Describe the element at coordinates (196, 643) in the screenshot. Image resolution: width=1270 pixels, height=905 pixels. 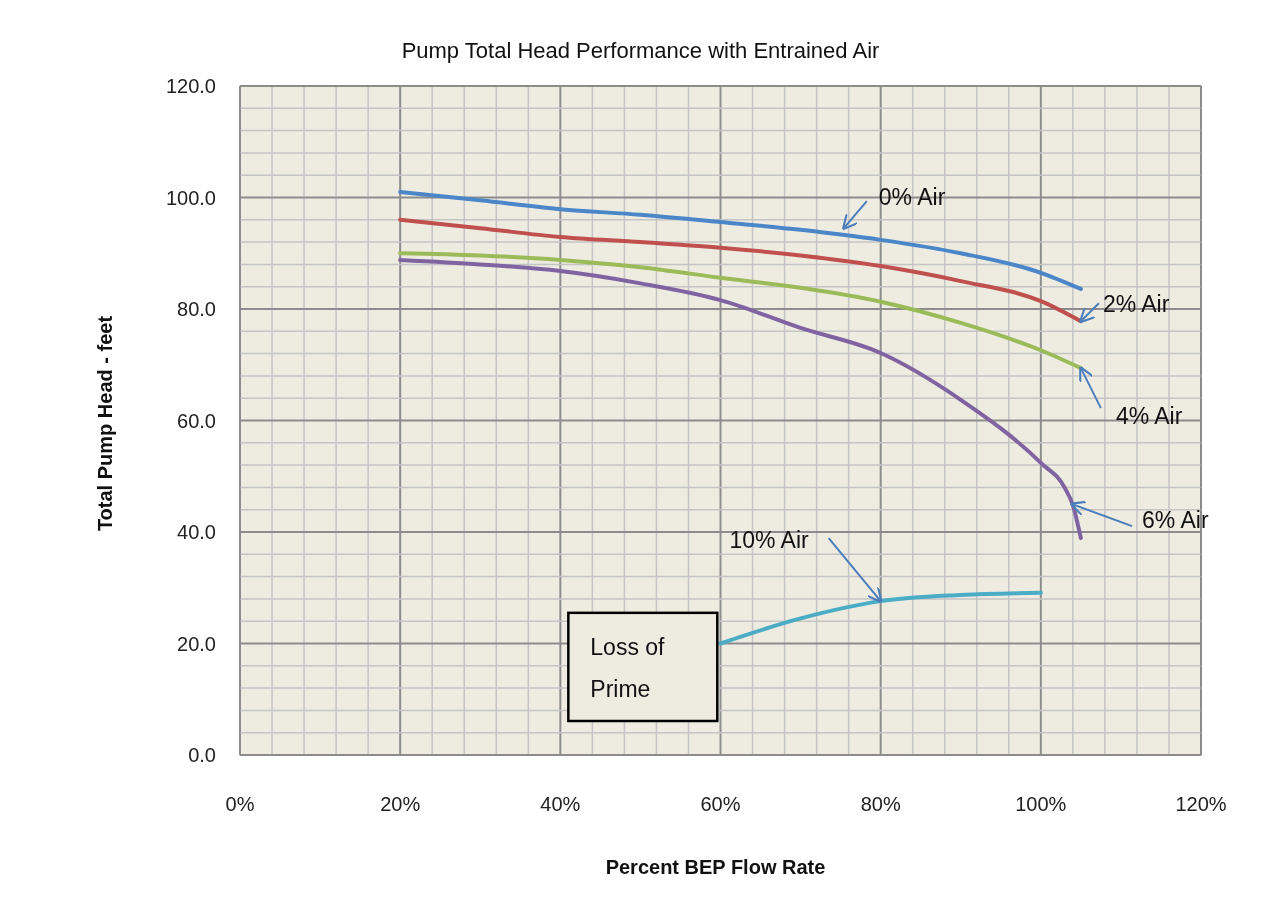
I see `y-tick-label: 20.0` at that location.